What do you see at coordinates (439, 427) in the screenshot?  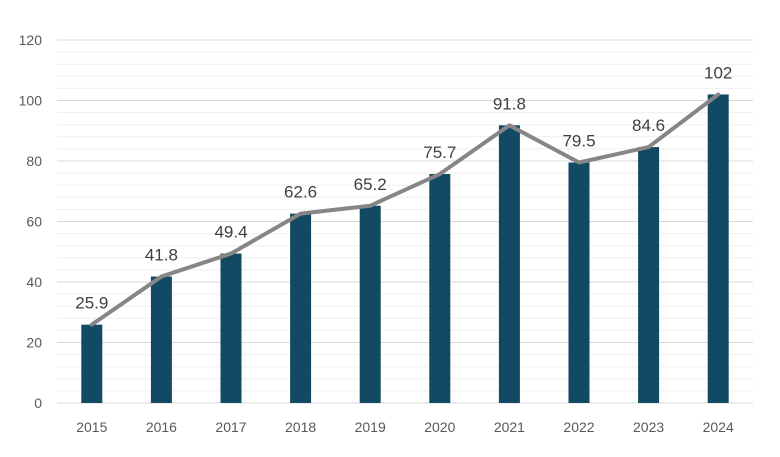 I see `x-tick-label: 2020` at bounding box center [439, 427].